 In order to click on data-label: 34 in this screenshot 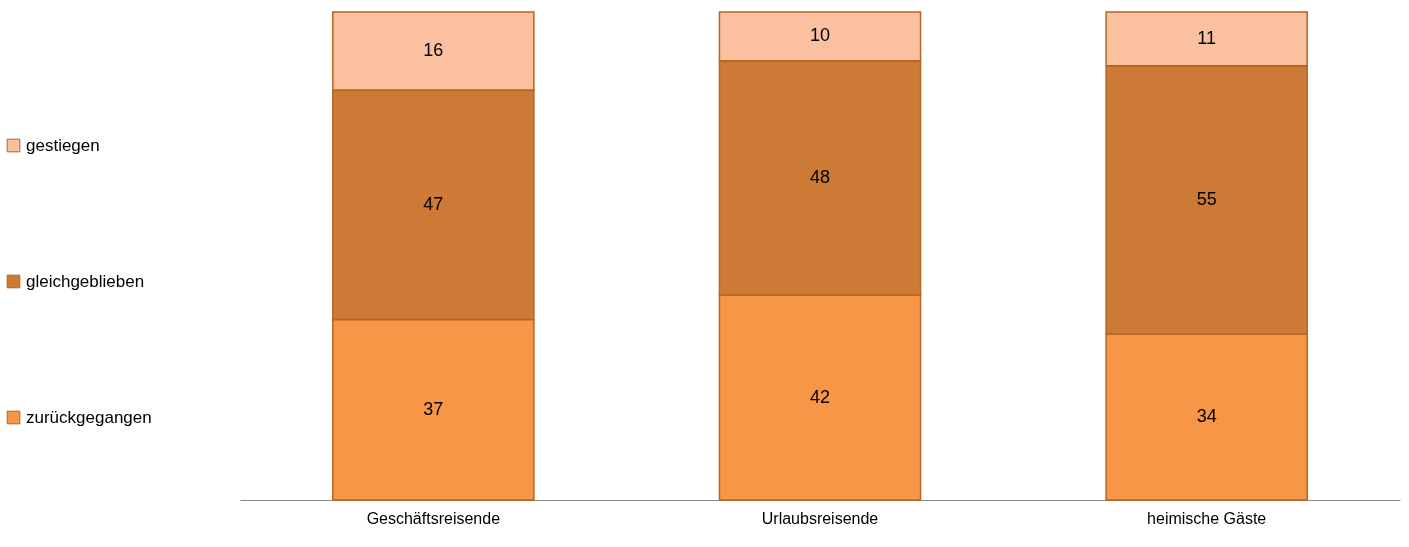, I will do `click(1206, 416)`.